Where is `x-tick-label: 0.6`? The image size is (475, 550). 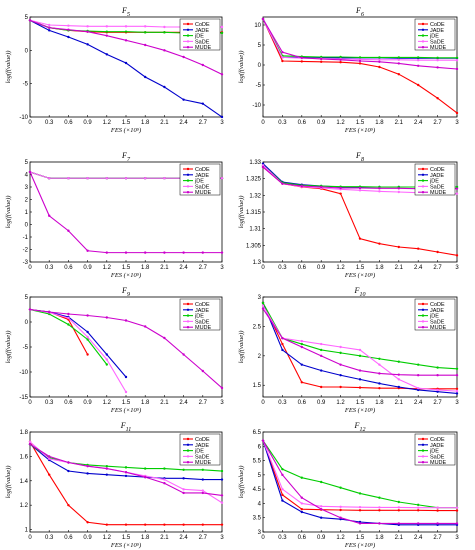 x-tick-label: 0.6 is located at coordinates (302, 403).